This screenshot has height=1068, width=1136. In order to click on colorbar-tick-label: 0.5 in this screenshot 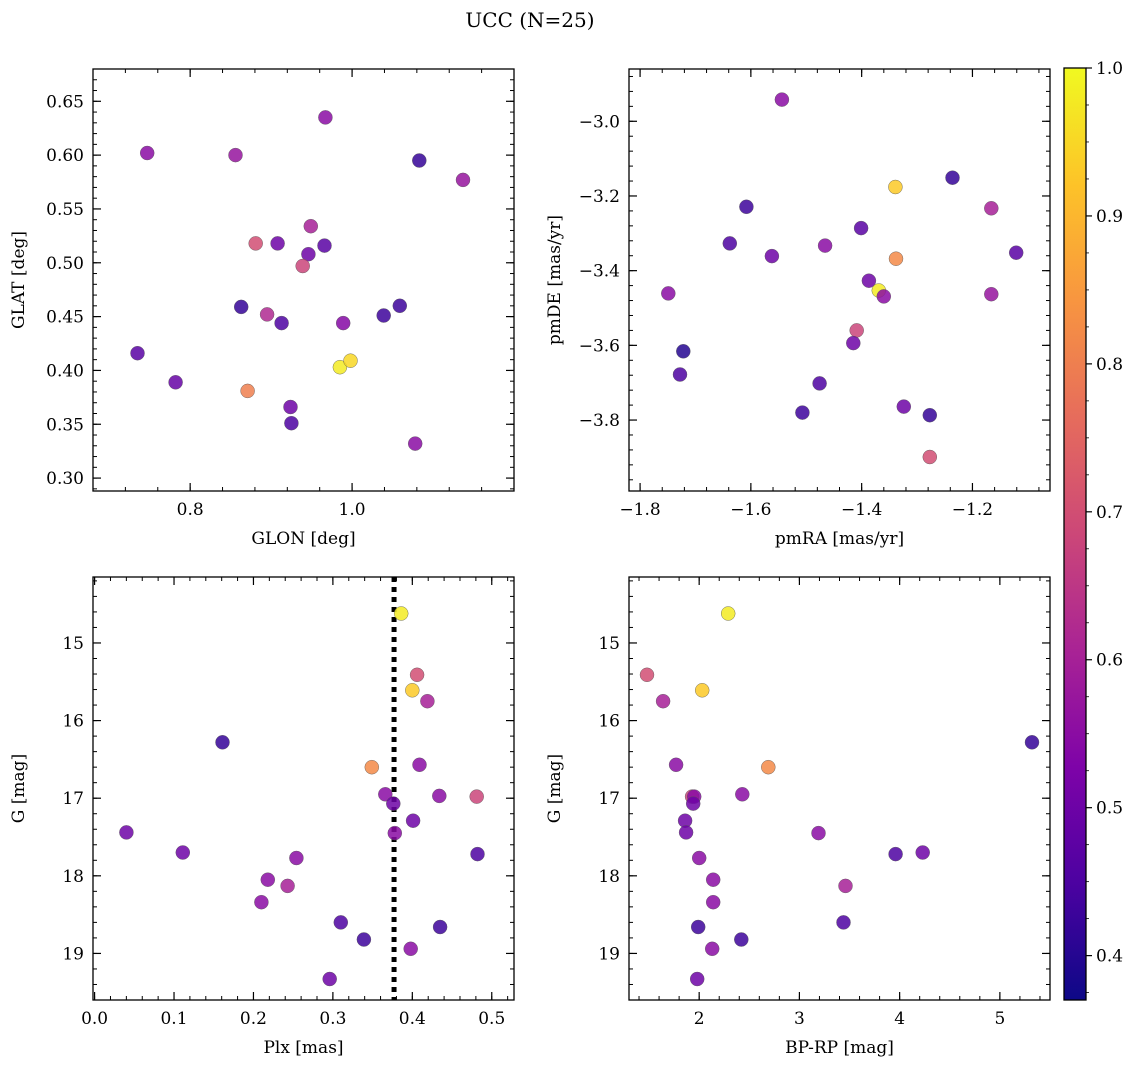, I will do `click(1109, 809)`.